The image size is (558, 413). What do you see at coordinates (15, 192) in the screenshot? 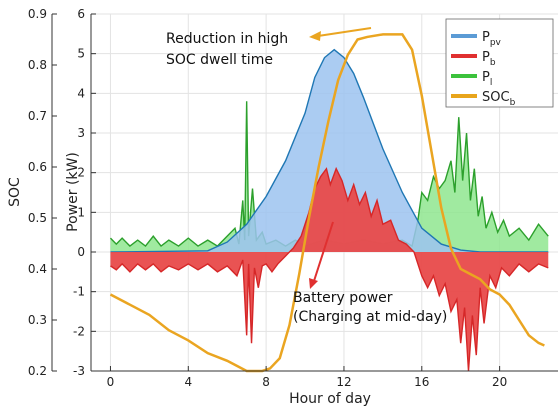
I see `soc-axis-label: SOC` at bounding box center [15, 192].